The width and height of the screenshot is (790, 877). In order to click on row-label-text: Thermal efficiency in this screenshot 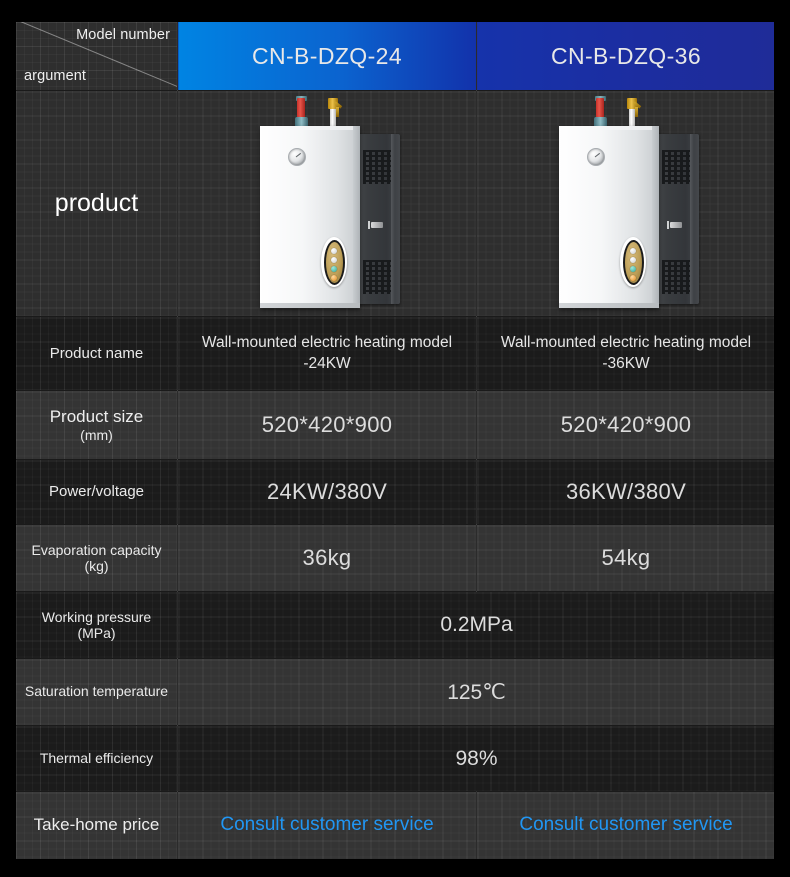, I will do `click(96, 757)`.